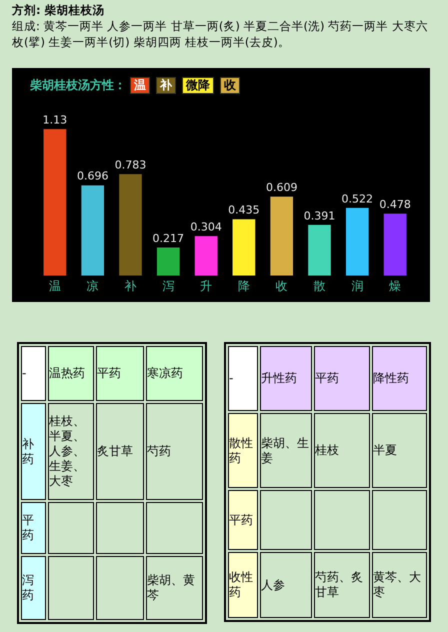 The width and height of the screenshot is (448, 632). What do you see at coordinates (115, 451) in the screenshot?
I see `text: 炙甘草` at bounding box center [115, 451].